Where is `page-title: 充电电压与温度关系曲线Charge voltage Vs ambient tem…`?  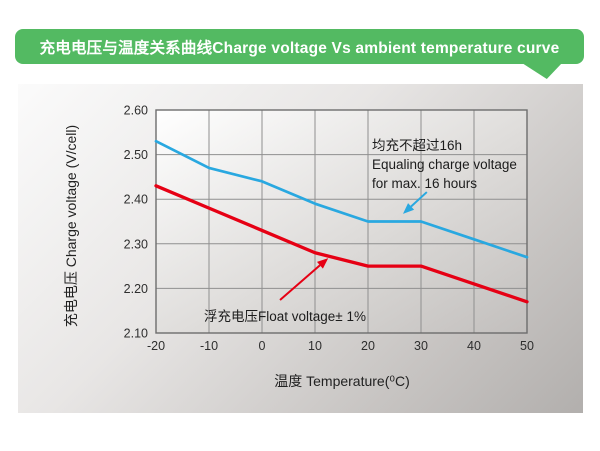 page-title: 充电电压与温度关系曲线Charge voltage Vs ambient tem… is located at coordinates (299, 48).